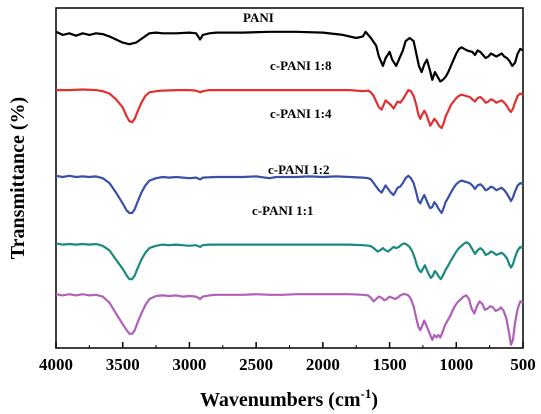  I want to click on series-label-1: PANI, so click(258, 17).